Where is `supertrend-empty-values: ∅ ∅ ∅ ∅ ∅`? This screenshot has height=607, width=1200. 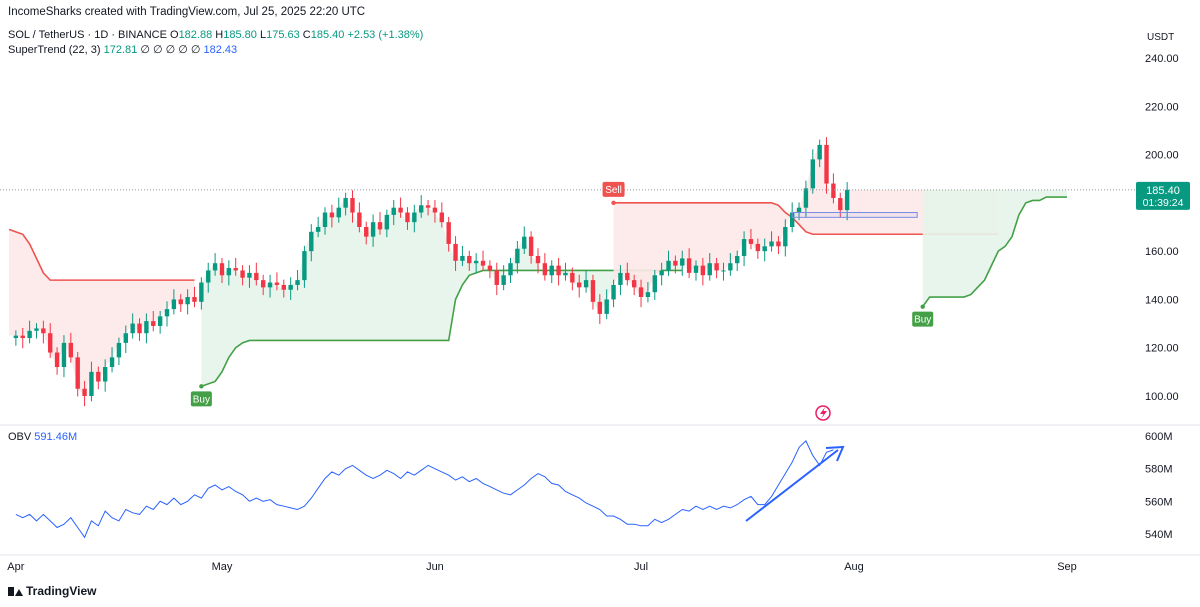
supertrend-empty-values: ∅ ∅ ∅ ∅ ∅ is located at coordinates (170, 50).